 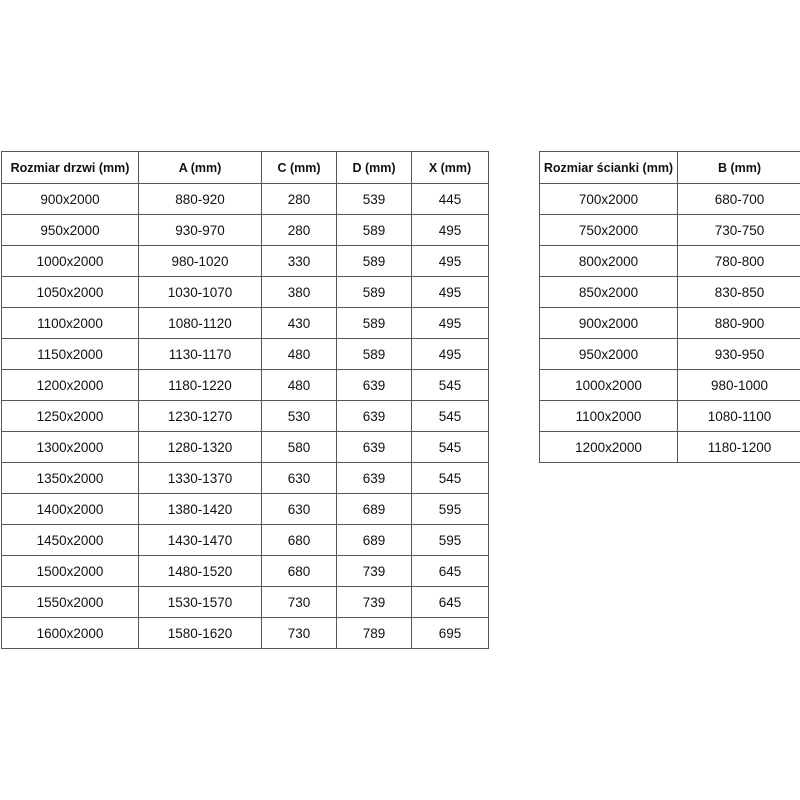 I want to click on table-cell: 630, so click(x=299, y=509).